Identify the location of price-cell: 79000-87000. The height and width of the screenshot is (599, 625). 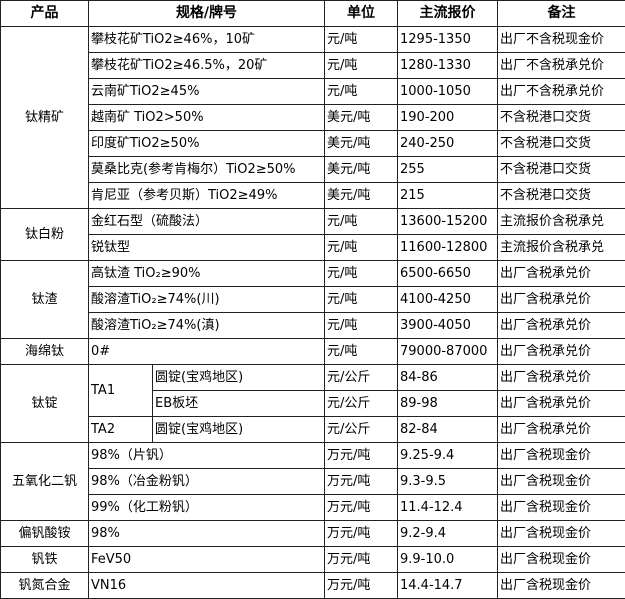
(447, 351).